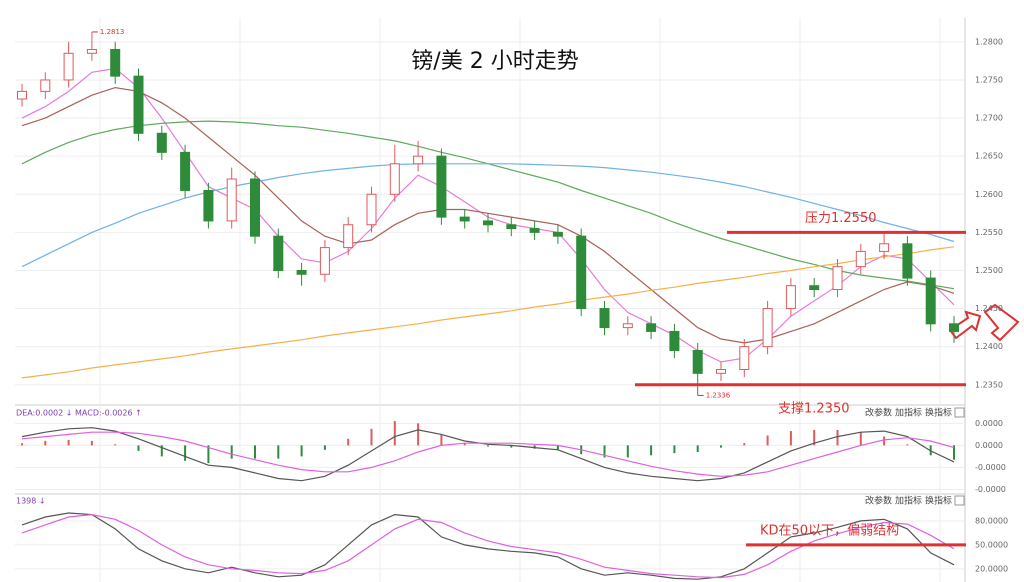 This screenshot has height=582, width=1024. I want to click on y-tick-label: 50.0000, so click(991, 544).